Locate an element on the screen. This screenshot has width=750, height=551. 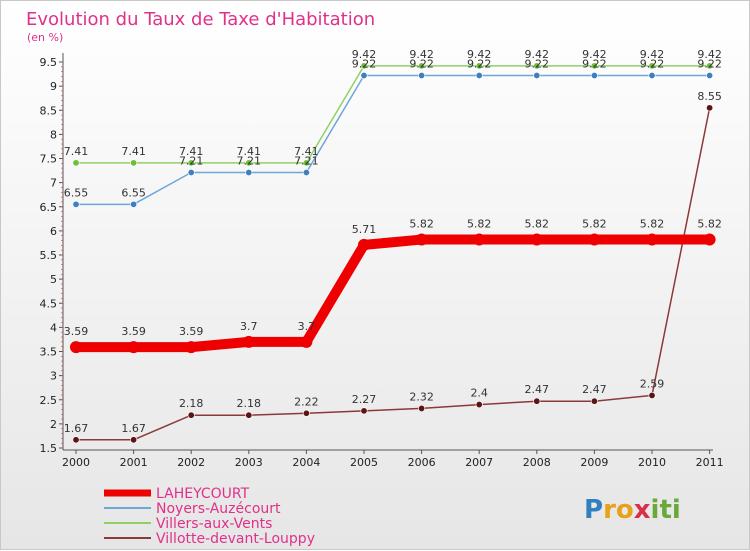
y-tick-label: 3 is located at coordinates (53, 376).